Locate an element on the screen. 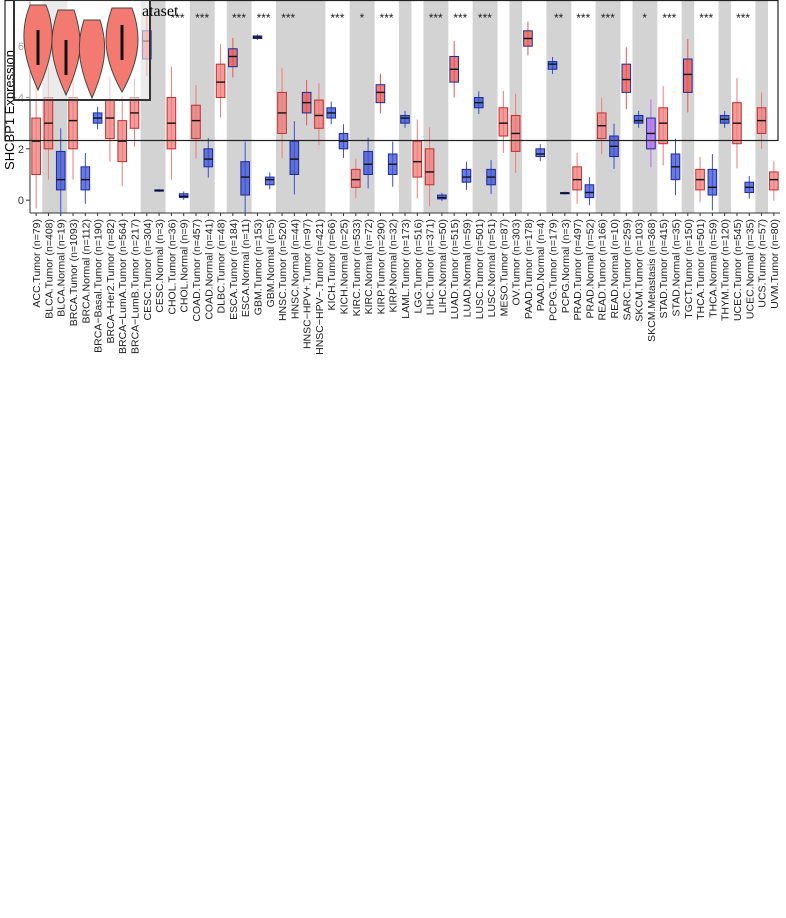 This screenshot has width=786, height=918. x-tick-label: LAML.Tumor (n=173) is located at coordinates (406, 269).